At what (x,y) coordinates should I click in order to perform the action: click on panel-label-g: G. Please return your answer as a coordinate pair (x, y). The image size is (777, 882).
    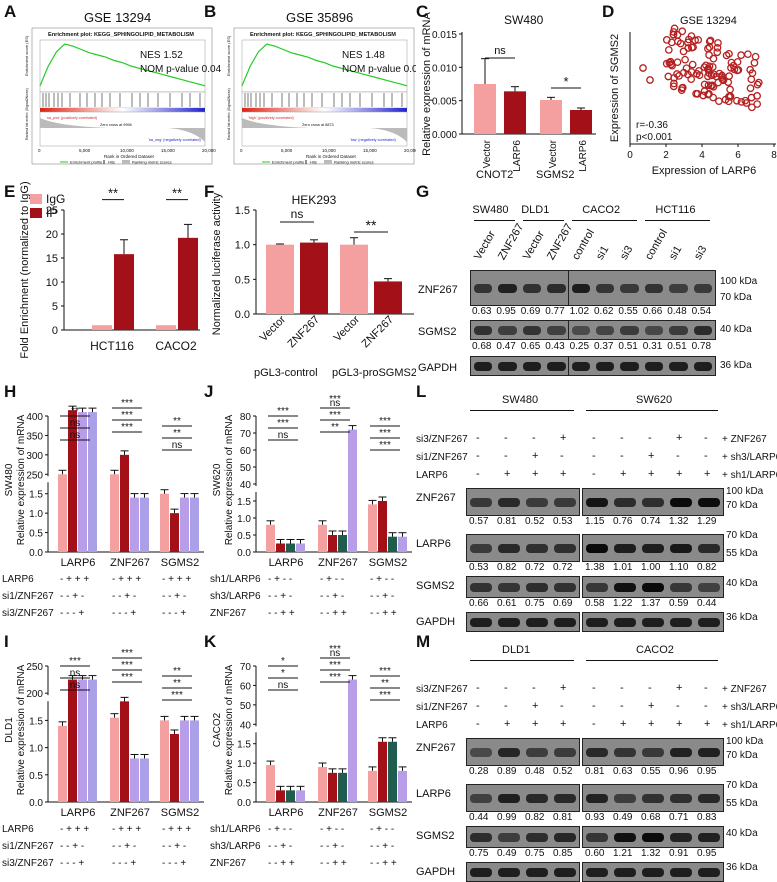
    Looking at the image, I should click on (423, 191).